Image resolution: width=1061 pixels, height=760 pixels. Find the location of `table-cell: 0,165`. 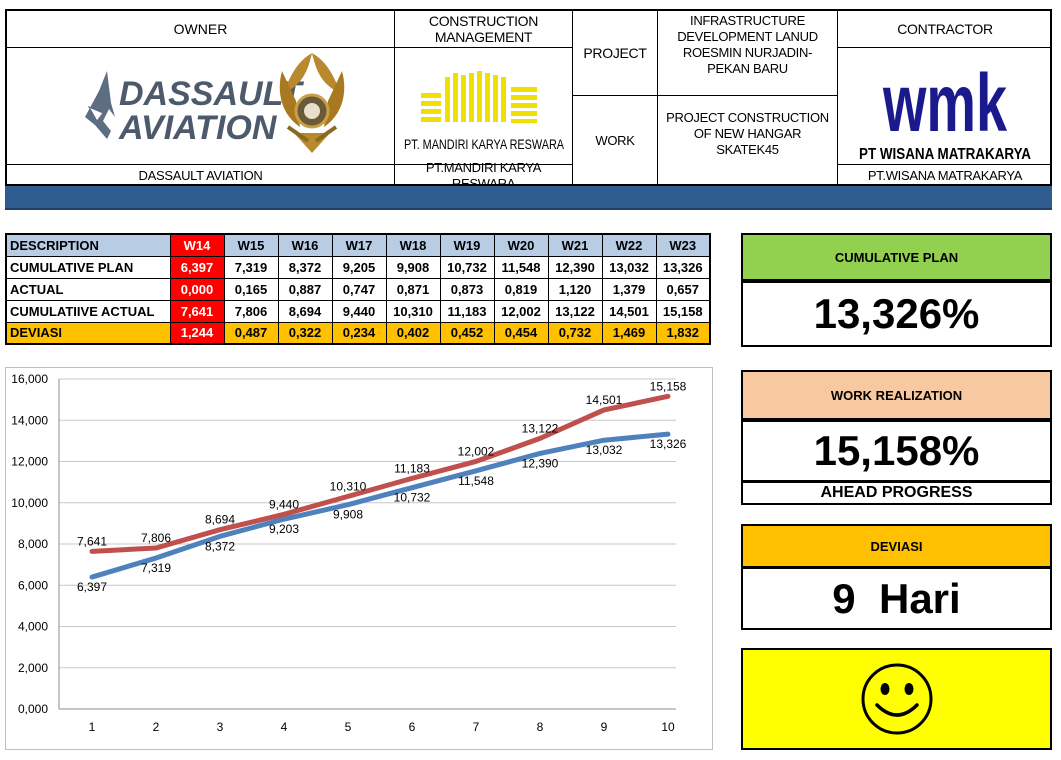

table-cell: 0,165 is located at coordinates (251, 289).